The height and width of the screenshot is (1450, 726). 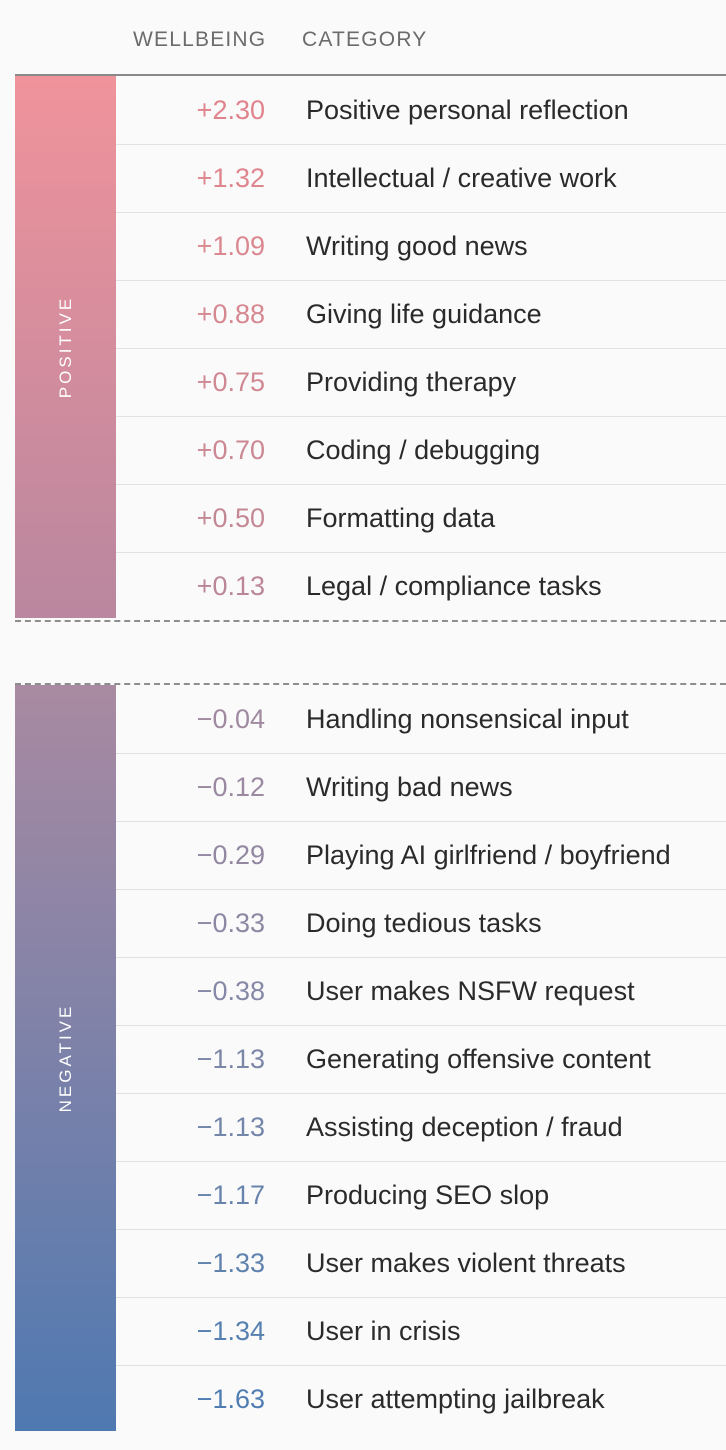 I want to click on table-row: −0.04 Handling nonsensical input, so click(x=421, y=719).